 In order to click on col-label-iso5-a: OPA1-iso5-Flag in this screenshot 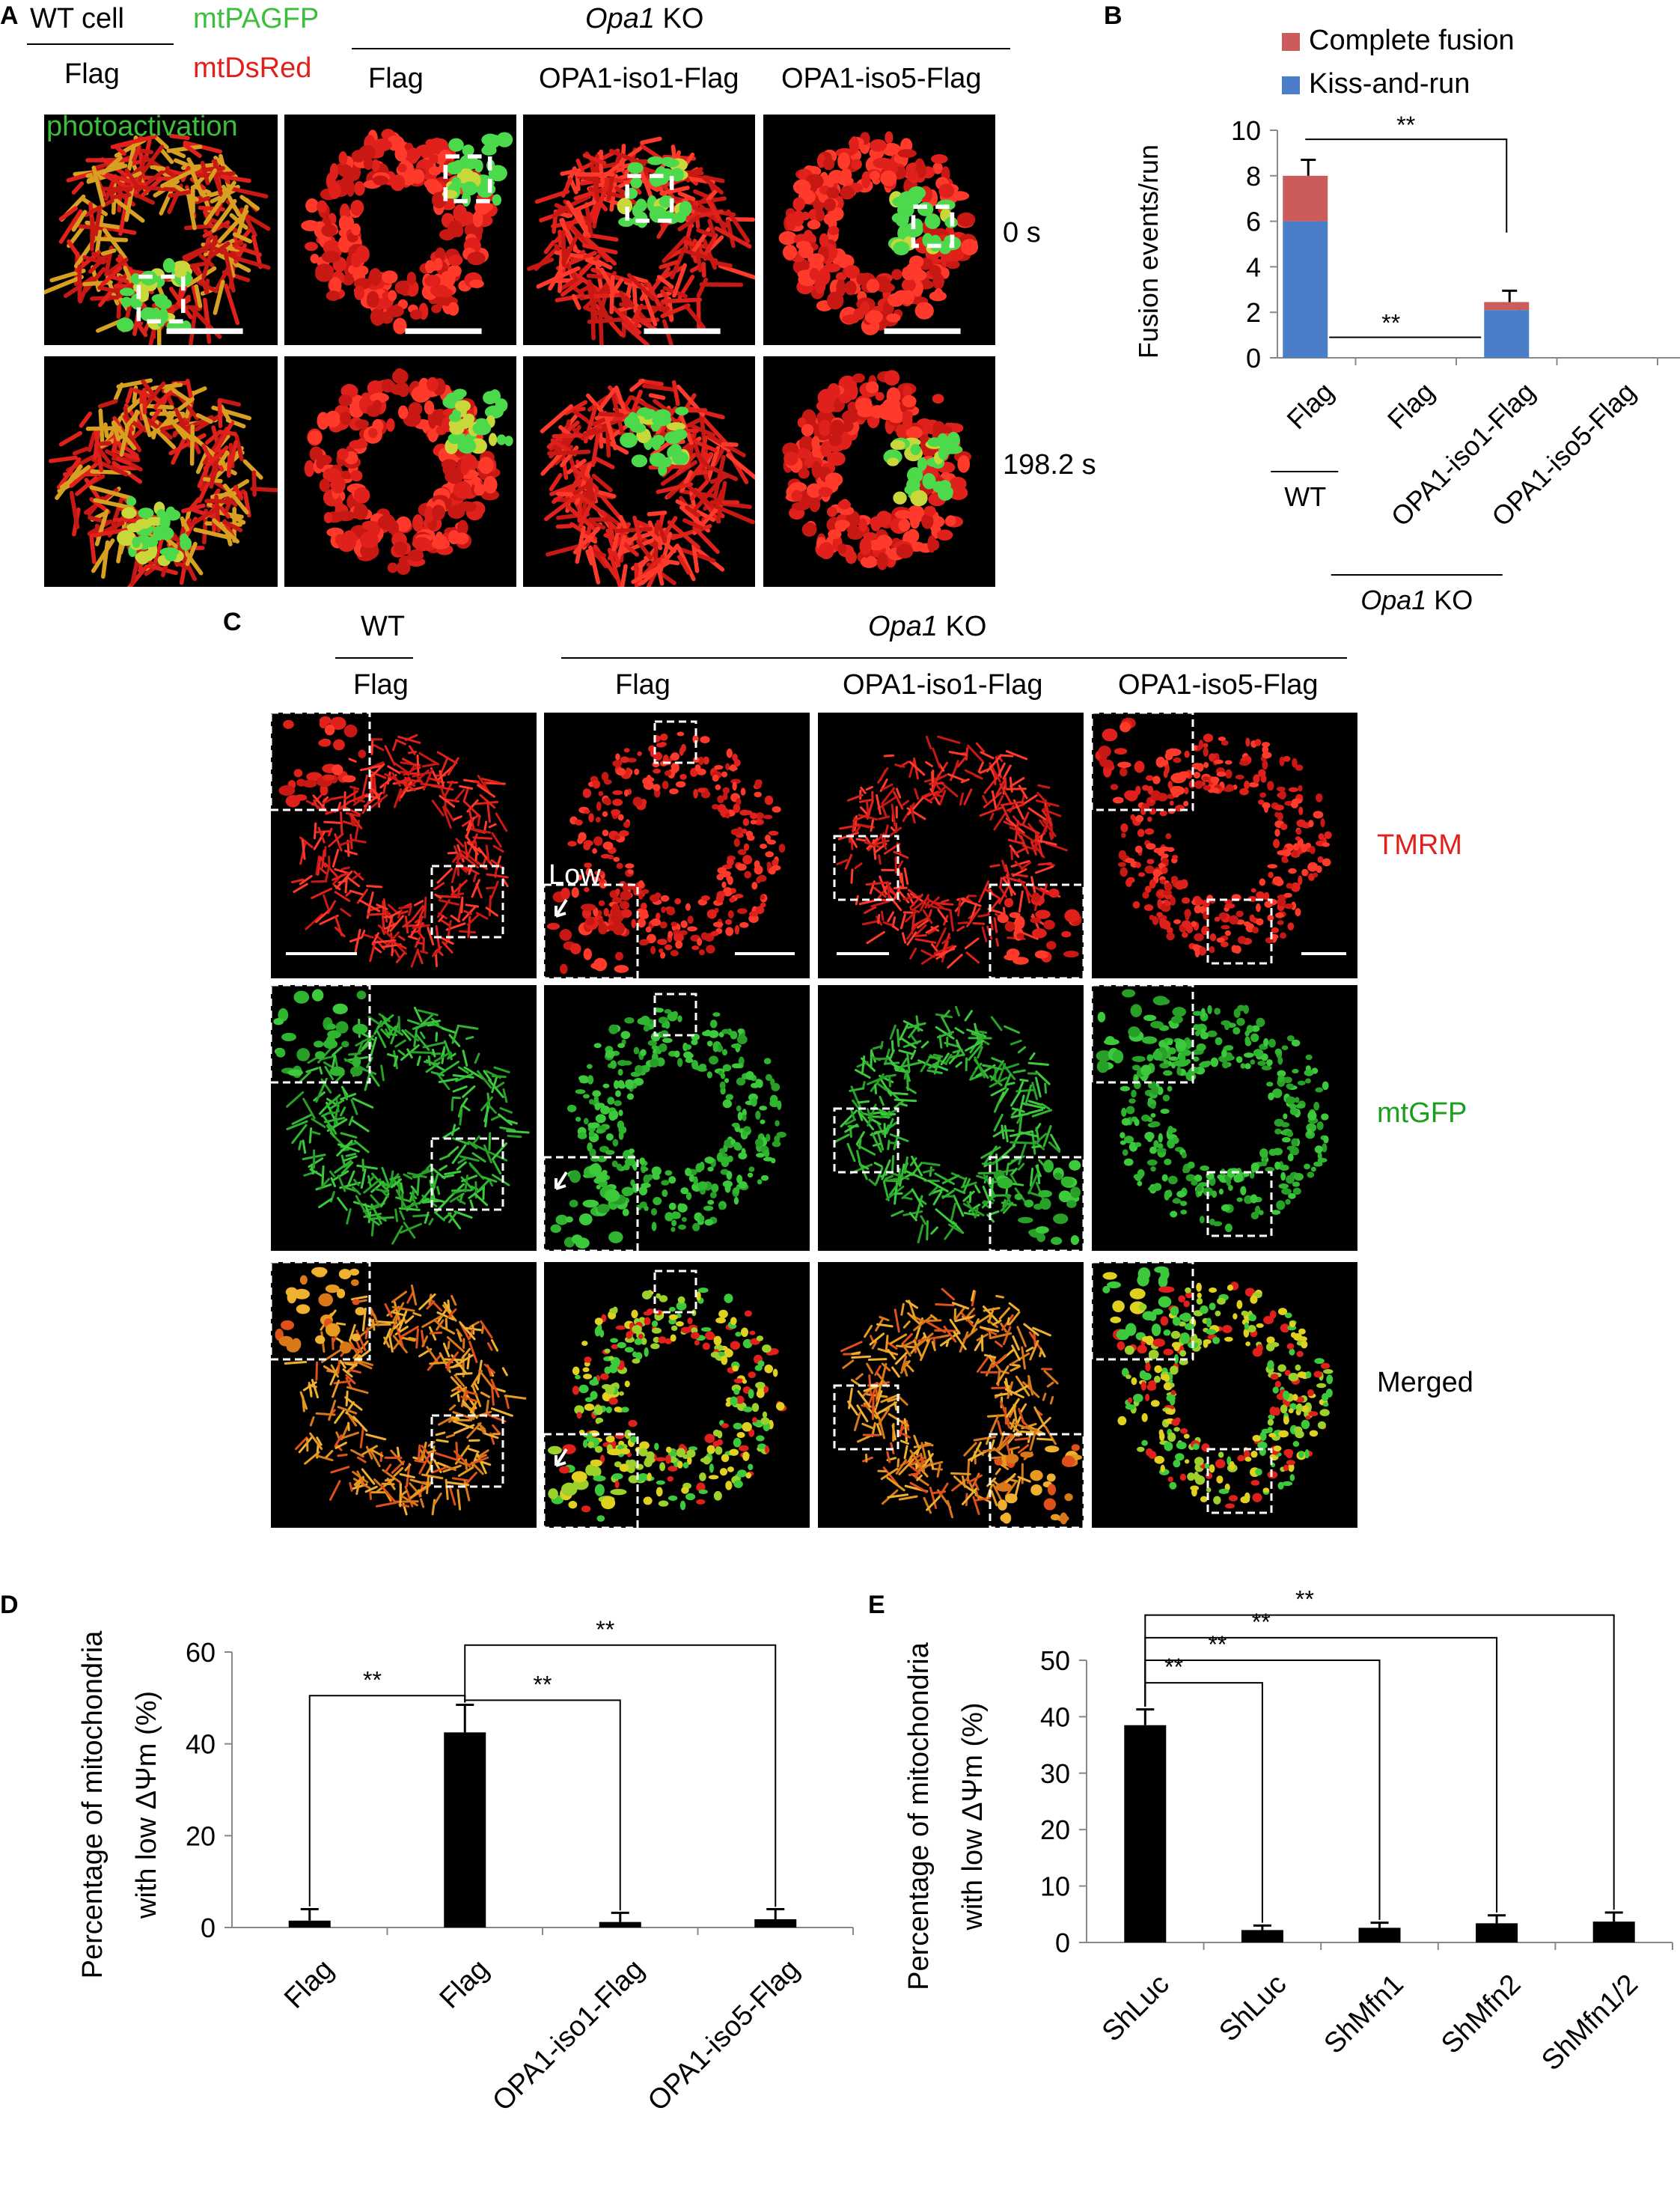, I will do `click(881, 78)`.